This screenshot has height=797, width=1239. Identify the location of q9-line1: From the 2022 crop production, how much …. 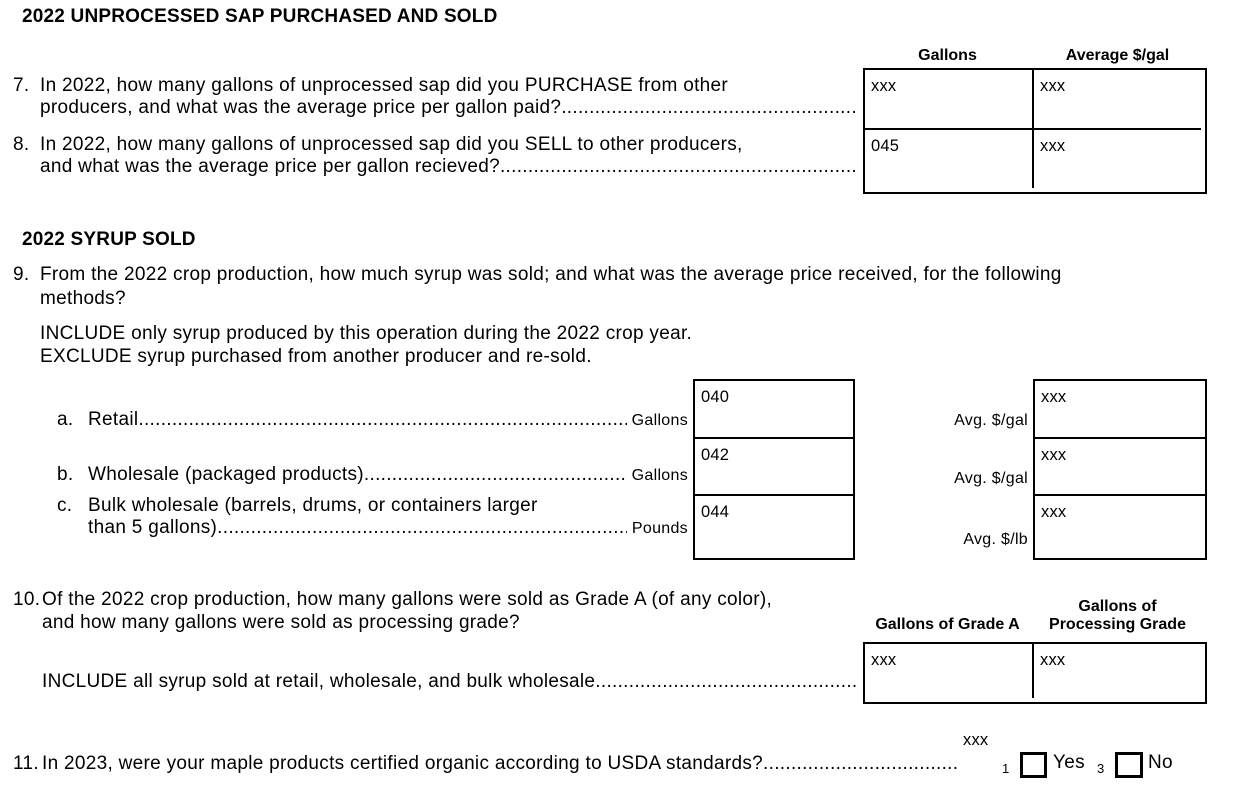
(551, 274).